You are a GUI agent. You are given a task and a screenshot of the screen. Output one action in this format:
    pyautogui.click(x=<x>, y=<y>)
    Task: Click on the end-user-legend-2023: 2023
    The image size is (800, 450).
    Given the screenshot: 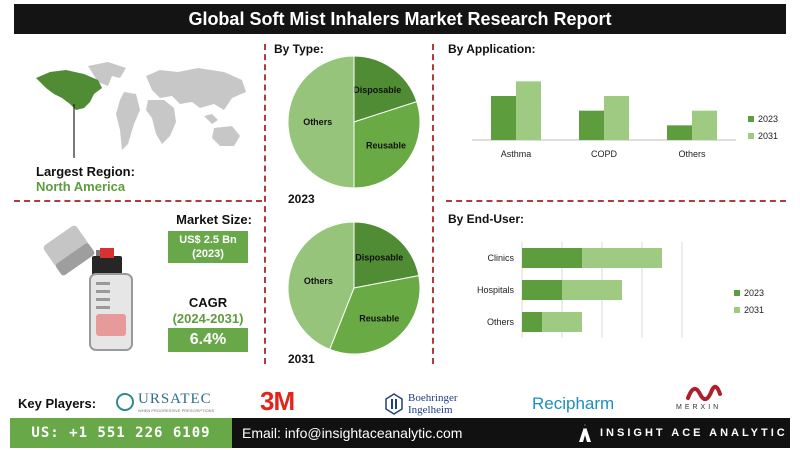 What is the action you would take?
    pyautogui.click(x=754, y=293)
    